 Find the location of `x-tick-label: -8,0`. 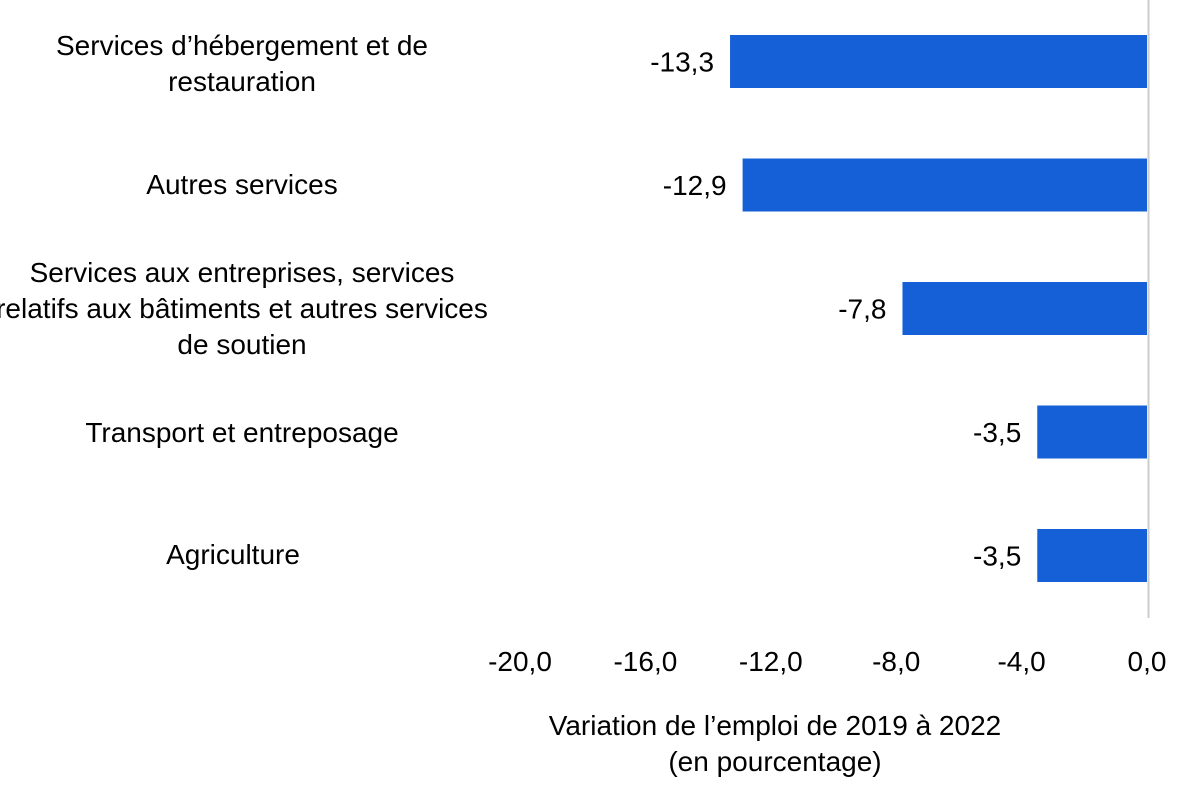

x-tick-label: -8,0 is located at coordinates (896, 661).